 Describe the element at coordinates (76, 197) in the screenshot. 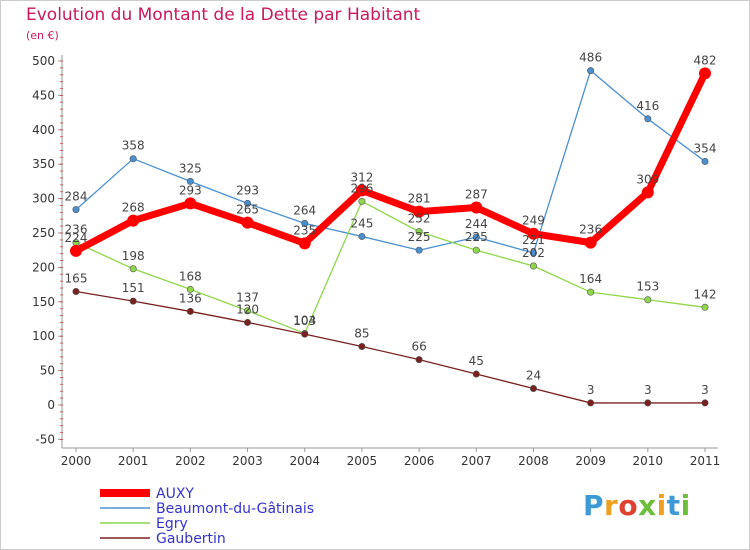

I see `data-label: 284` at that location.